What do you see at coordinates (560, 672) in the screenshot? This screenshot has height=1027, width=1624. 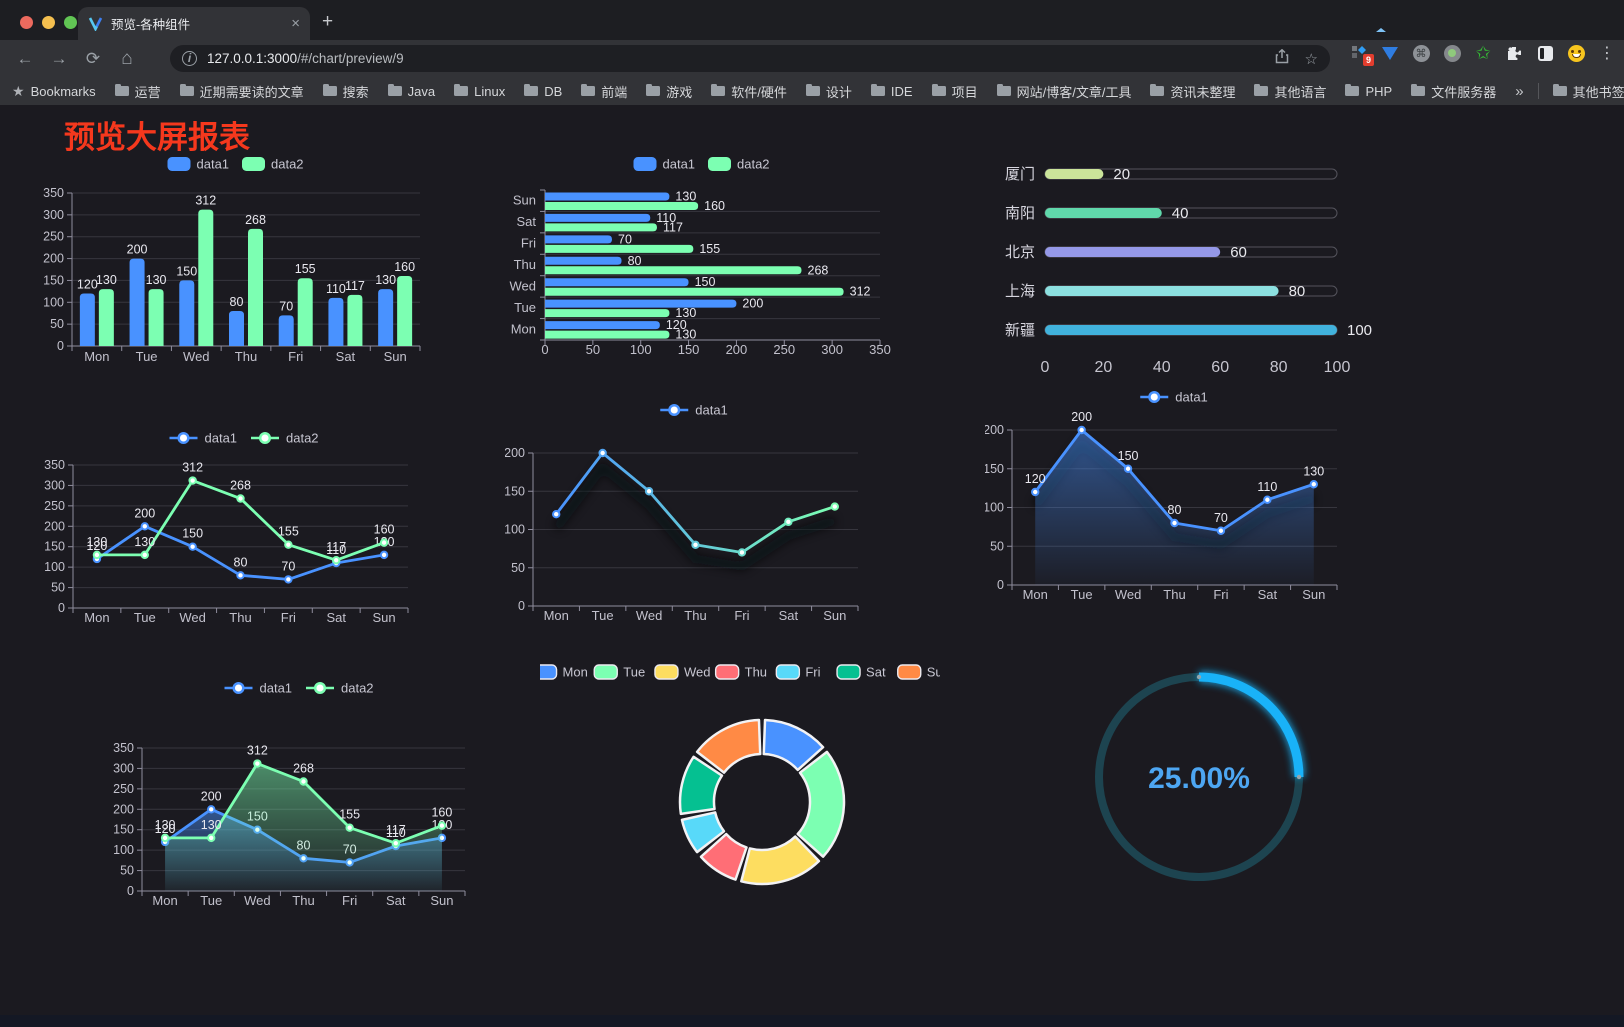 I see `legend-item: Mon` at bounding box center [560, 672].